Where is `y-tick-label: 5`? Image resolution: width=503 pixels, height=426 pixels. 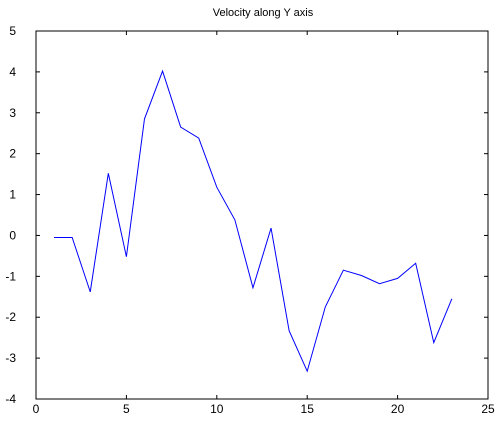
y-tick-label: 5 is located at coordinates (12, 31).